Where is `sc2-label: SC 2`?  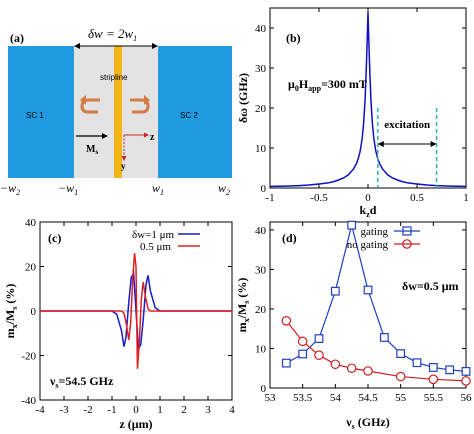 sc2-label: SC 2 is located at coordinates (189, 115).